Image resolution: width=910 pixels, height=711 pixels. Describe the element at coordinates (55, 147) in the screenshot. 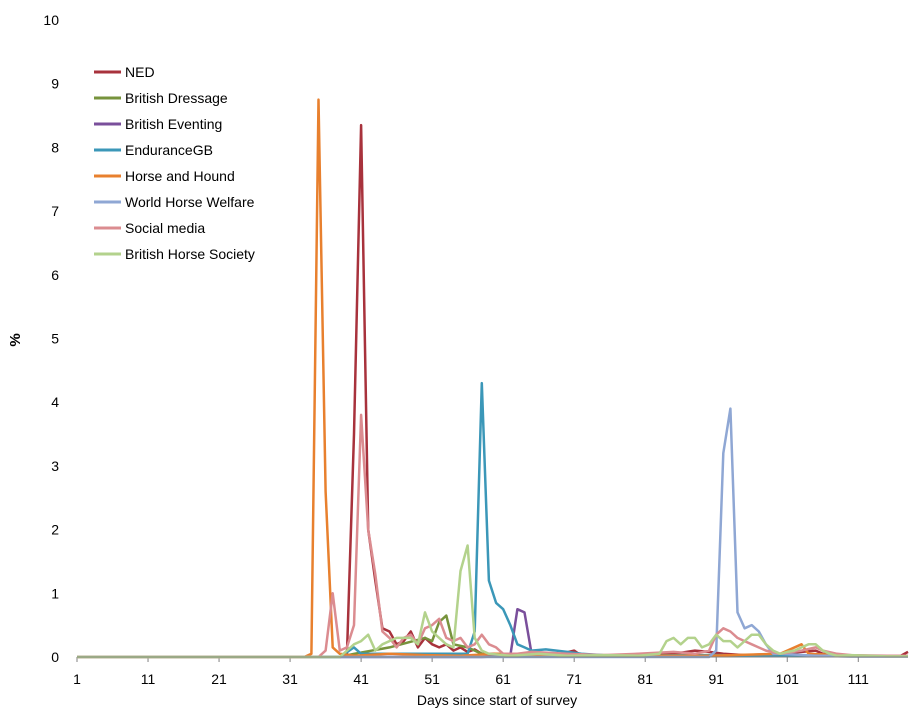

I see `y-tick-label: 8` at that location.